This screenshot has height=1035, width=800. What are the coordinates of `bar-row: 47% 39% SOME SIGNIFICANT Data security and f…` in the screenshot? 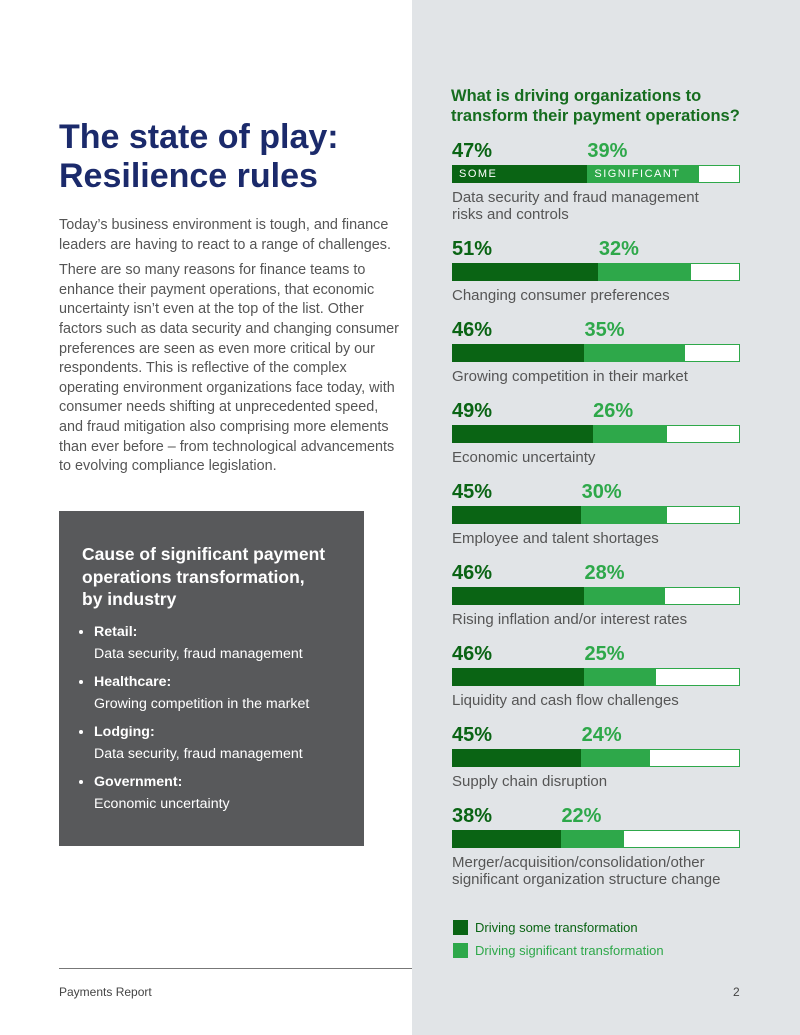 It's located at (595, 181).